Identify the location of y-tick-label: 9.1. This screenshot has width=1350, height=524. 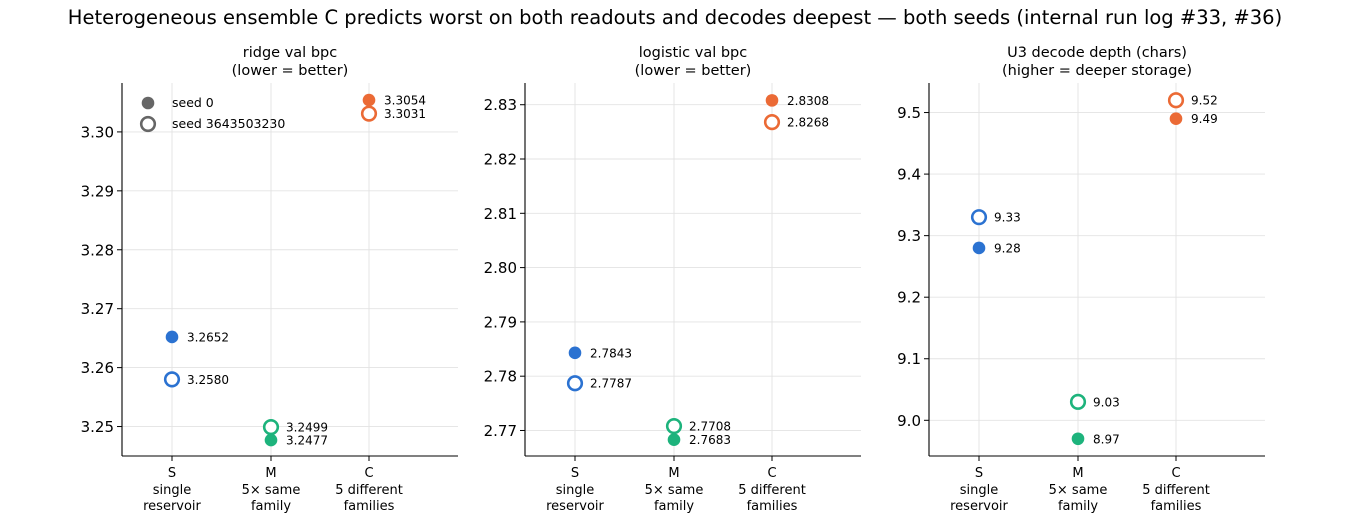
(909, 359).